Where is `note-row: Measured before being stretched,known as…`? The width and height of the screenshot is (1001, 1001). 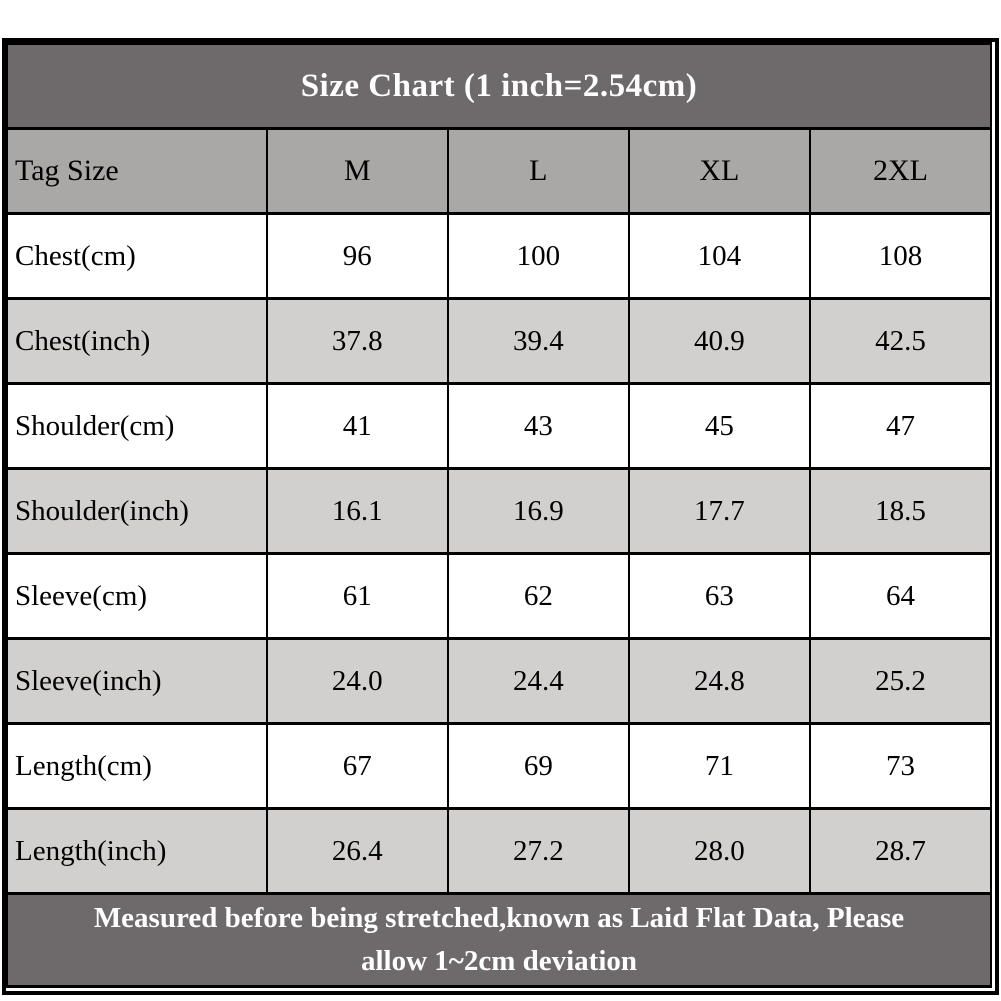 note-row: Measured before being stretched,known as… is located at coordinates (499, 940).